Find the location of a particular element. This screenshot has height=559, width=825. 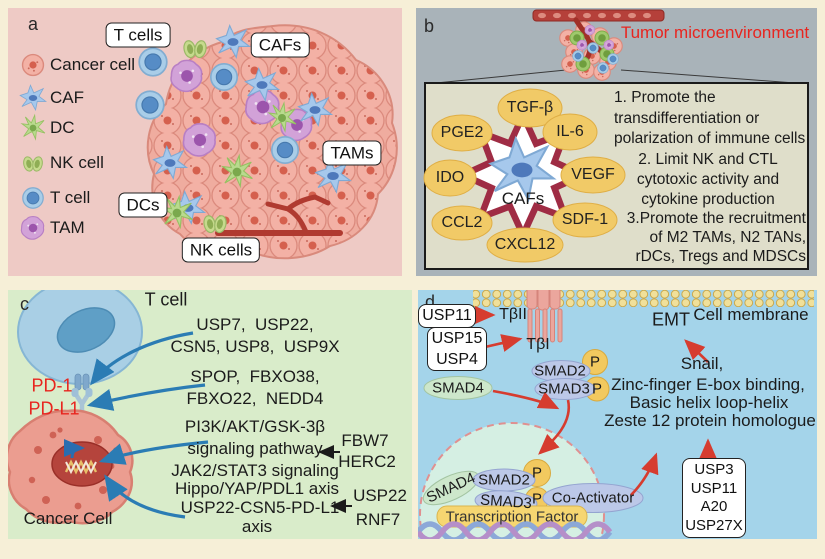

smad3-upper-label: SMAD3 is located at coordinates (564, 389).